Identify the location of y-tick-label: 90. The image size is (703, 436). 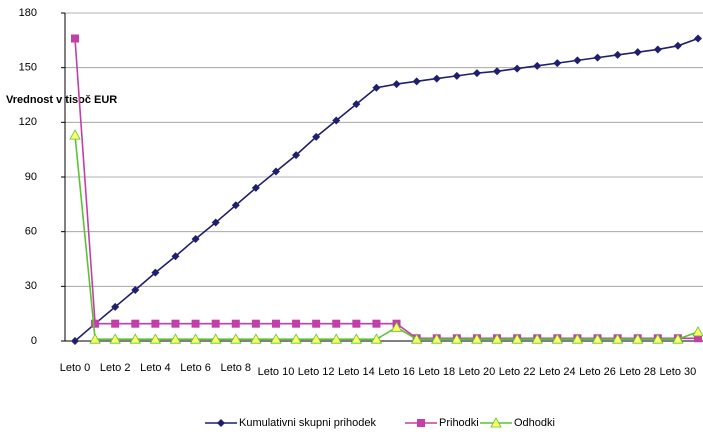
(31, 177).